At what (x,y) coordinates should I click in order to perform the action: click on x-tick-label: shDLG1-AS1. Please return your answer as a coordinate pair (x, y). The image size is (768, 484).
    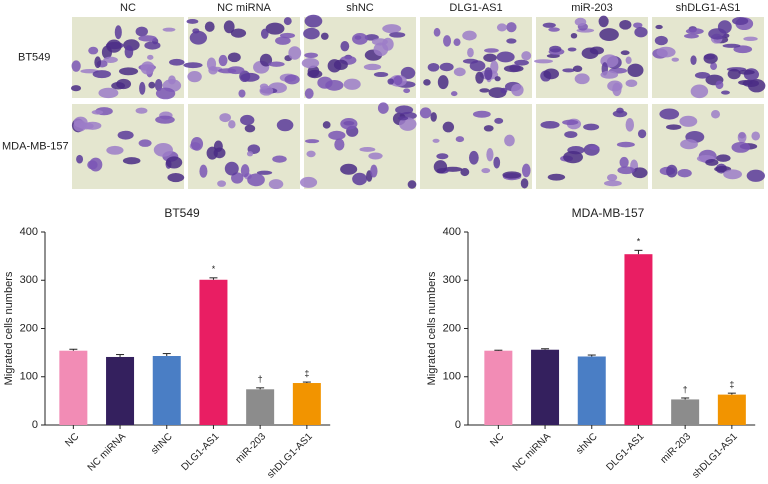
    Looking at the image, I should click on (290, 455).